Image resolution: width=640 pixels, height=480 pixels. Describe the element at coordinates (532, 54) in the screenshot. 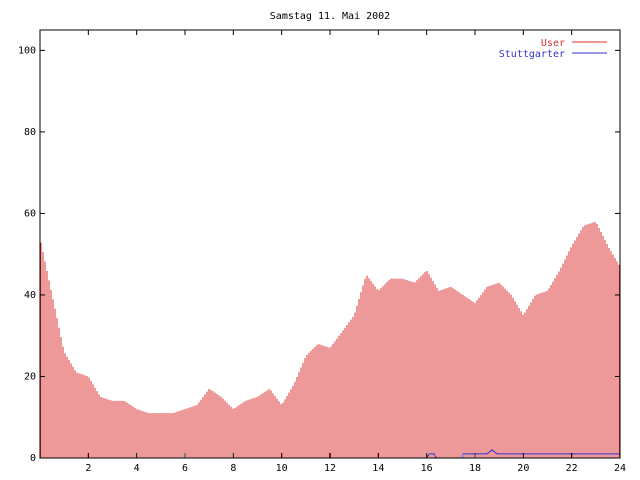

I see `legend-label-stuttgarter: Stuttgarter` at that location.